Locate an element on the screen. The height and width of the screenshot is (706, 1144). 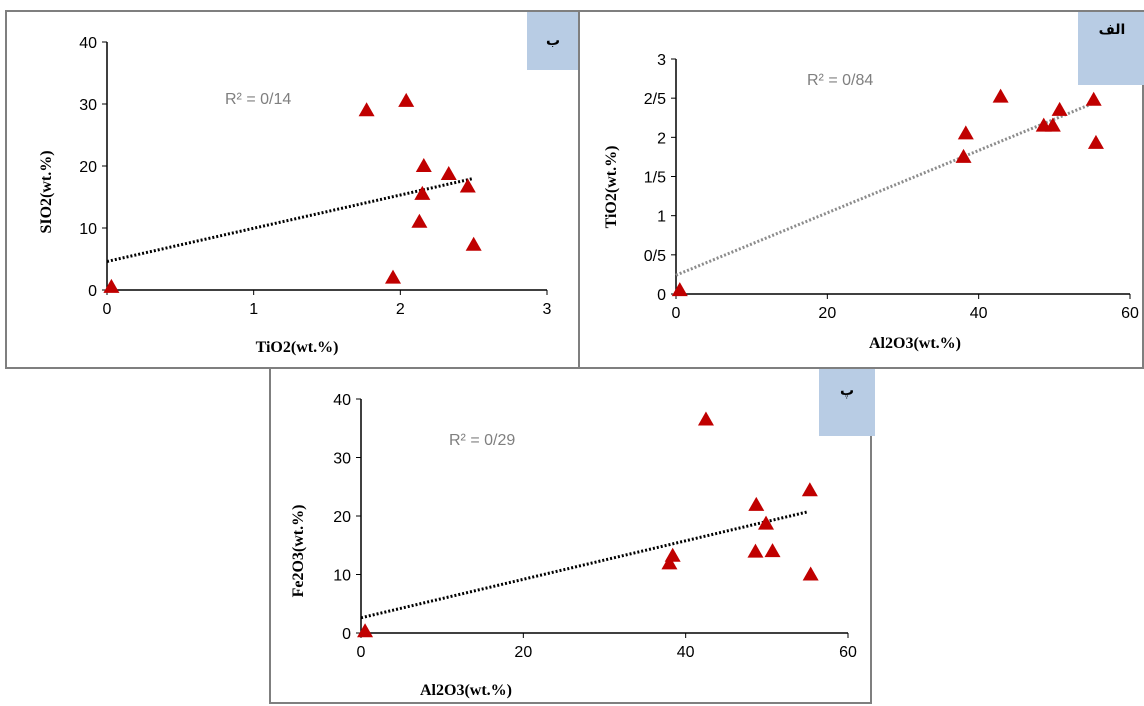
y-axis-title: TiO2(wt.%) is located at coordinates (611, 187).